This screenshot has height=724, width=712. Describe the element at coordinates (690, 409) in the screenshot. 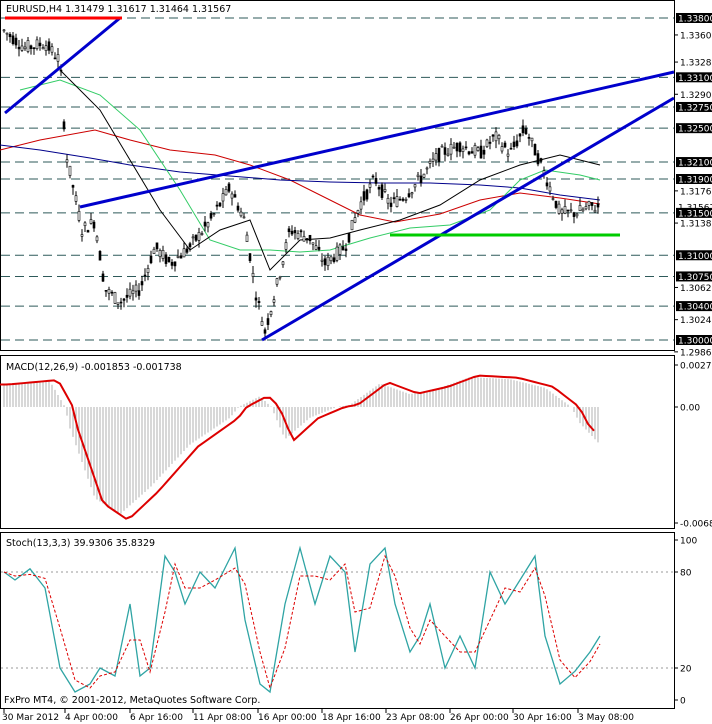

I see `macd-scale-label: 0.00` at that location.